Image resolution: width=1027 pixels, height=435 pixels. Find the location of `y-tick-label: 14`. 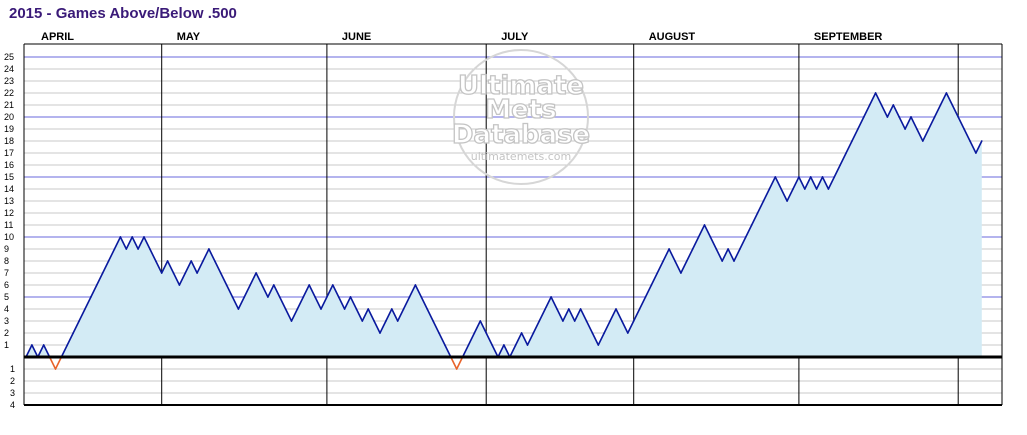

y-tick-label: 14 is located at coordinates (9, 189).